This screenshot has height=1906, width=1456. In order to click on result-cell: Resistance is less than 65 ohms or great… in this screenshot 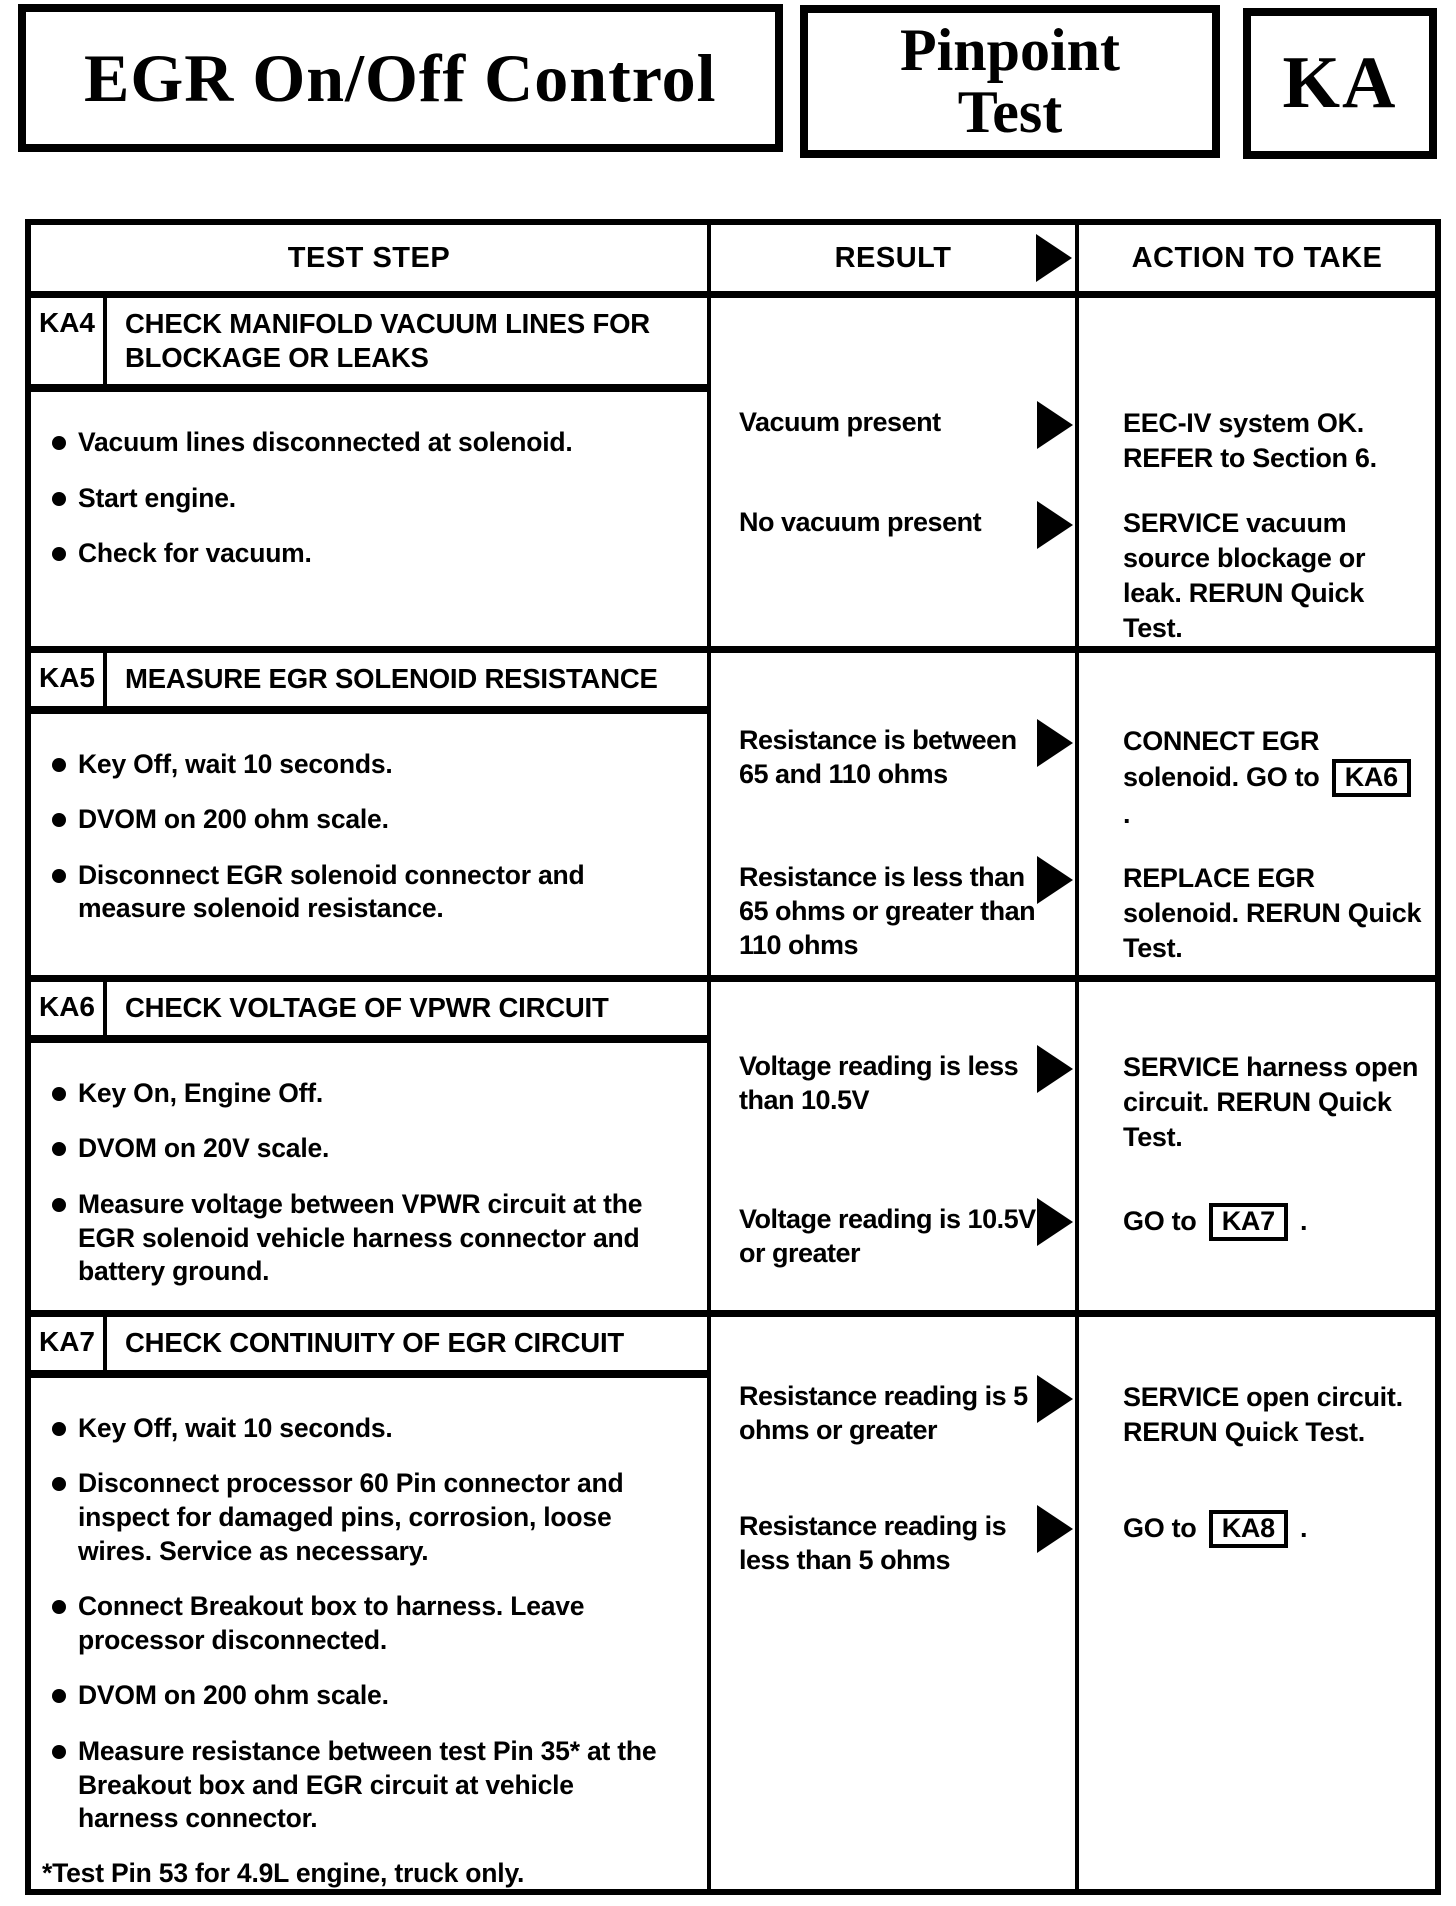, I will do `click(893, 911)`.